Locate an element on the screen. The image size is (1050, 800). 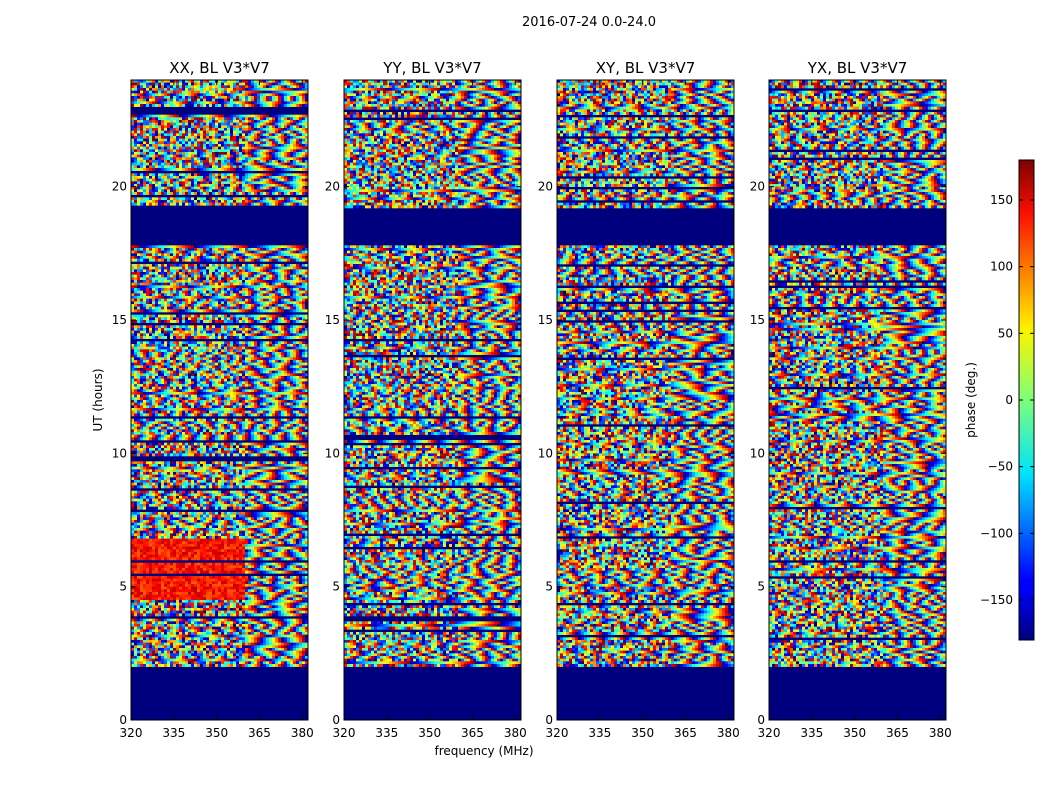
panel-title: YX, BL V3*V7 is located at coordinates (857, 68).